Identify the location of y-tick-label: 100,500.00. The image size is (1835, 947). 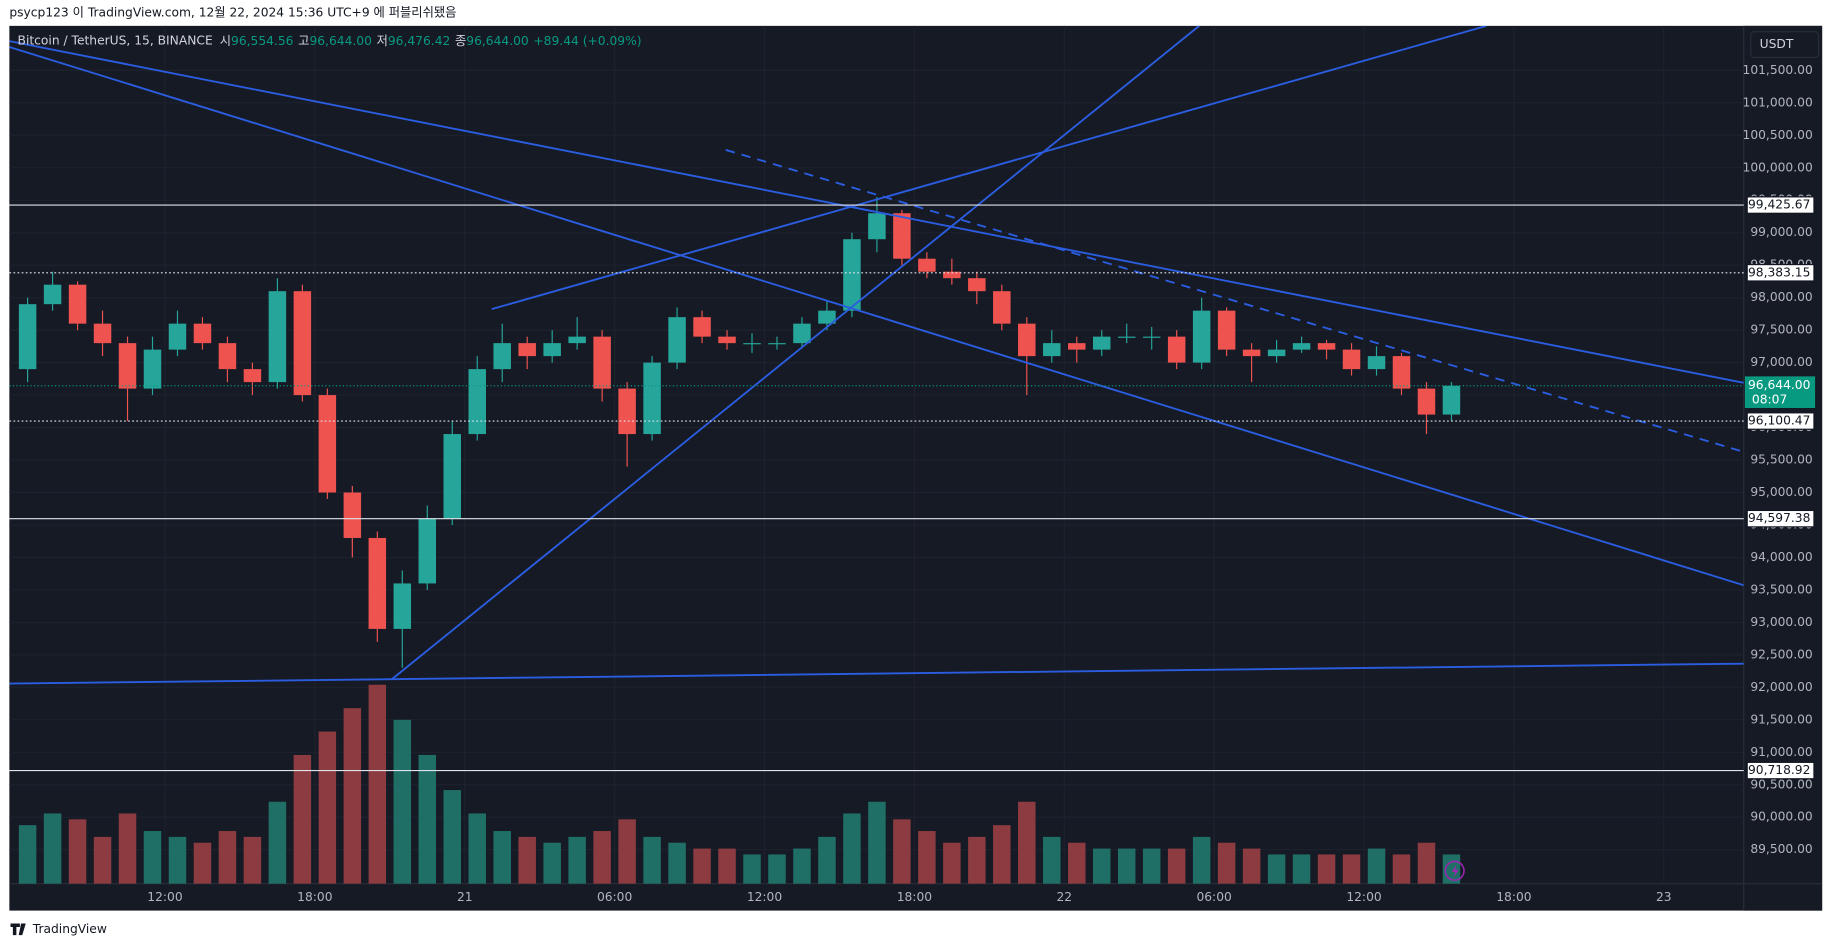
(1778, 135).